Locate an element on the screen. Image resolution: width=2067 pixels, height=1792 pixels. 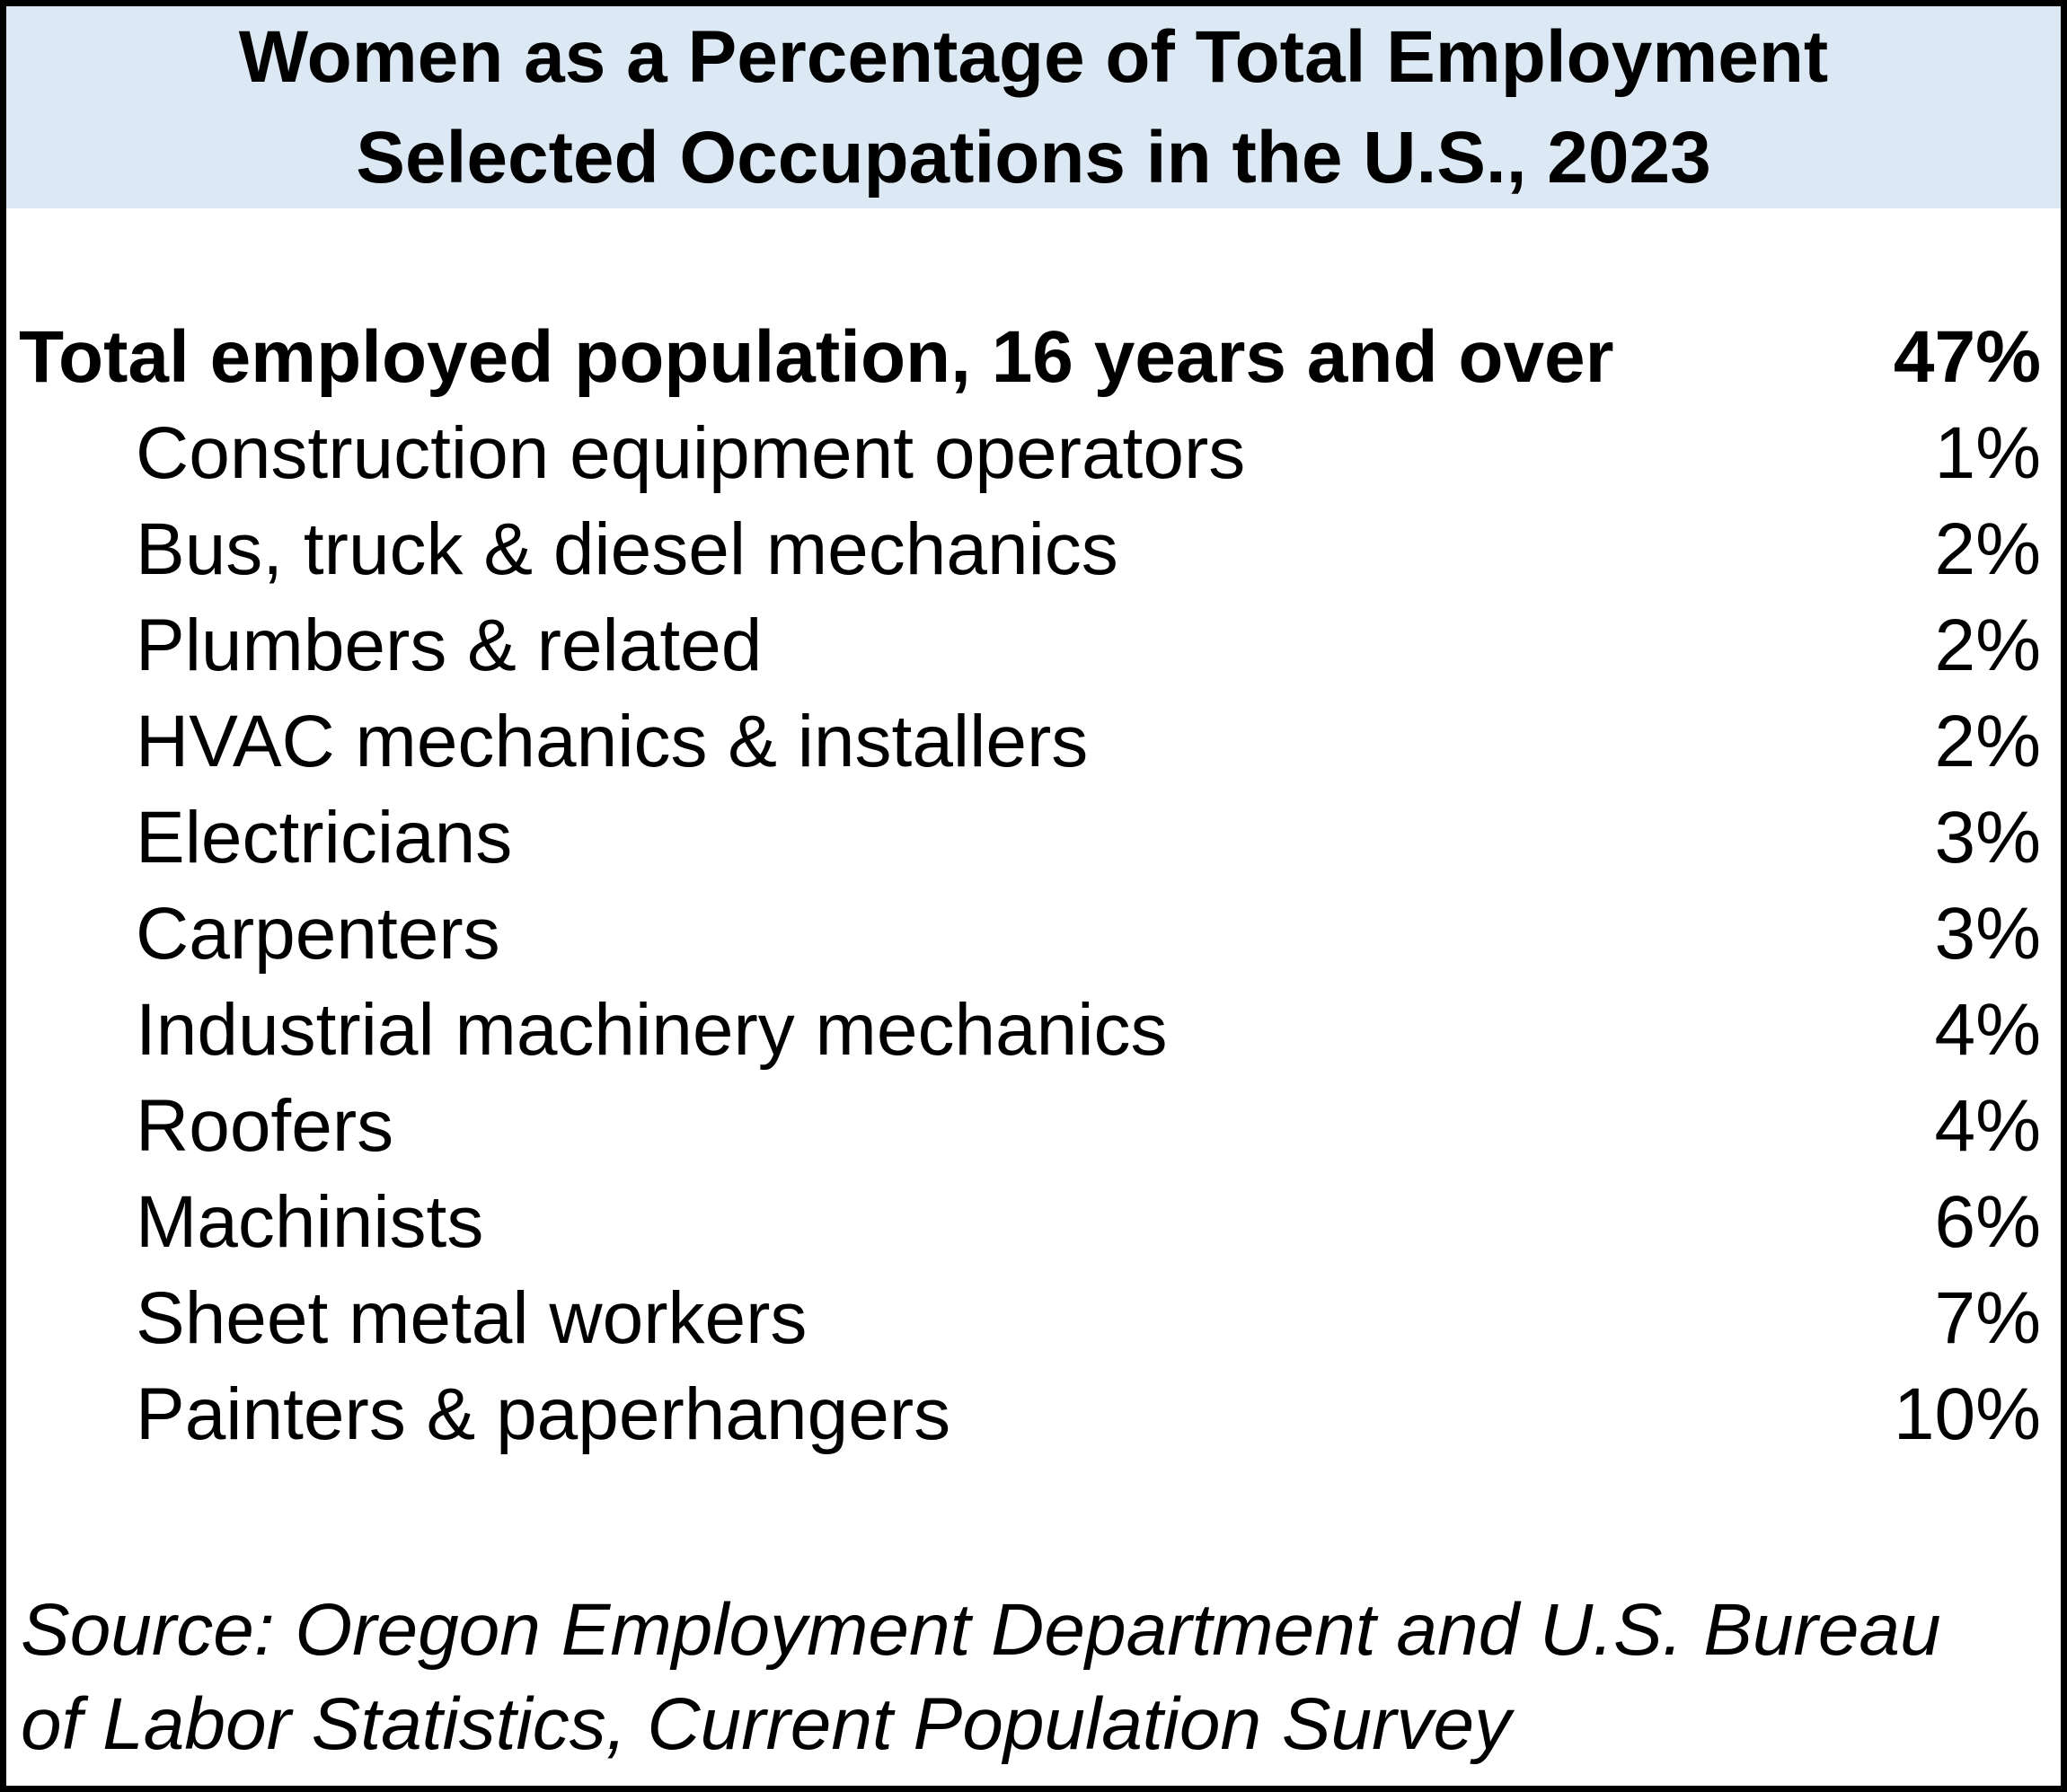
table-row: Industrial machinery mechanics 4% is located at coordinates (1033, 1030).